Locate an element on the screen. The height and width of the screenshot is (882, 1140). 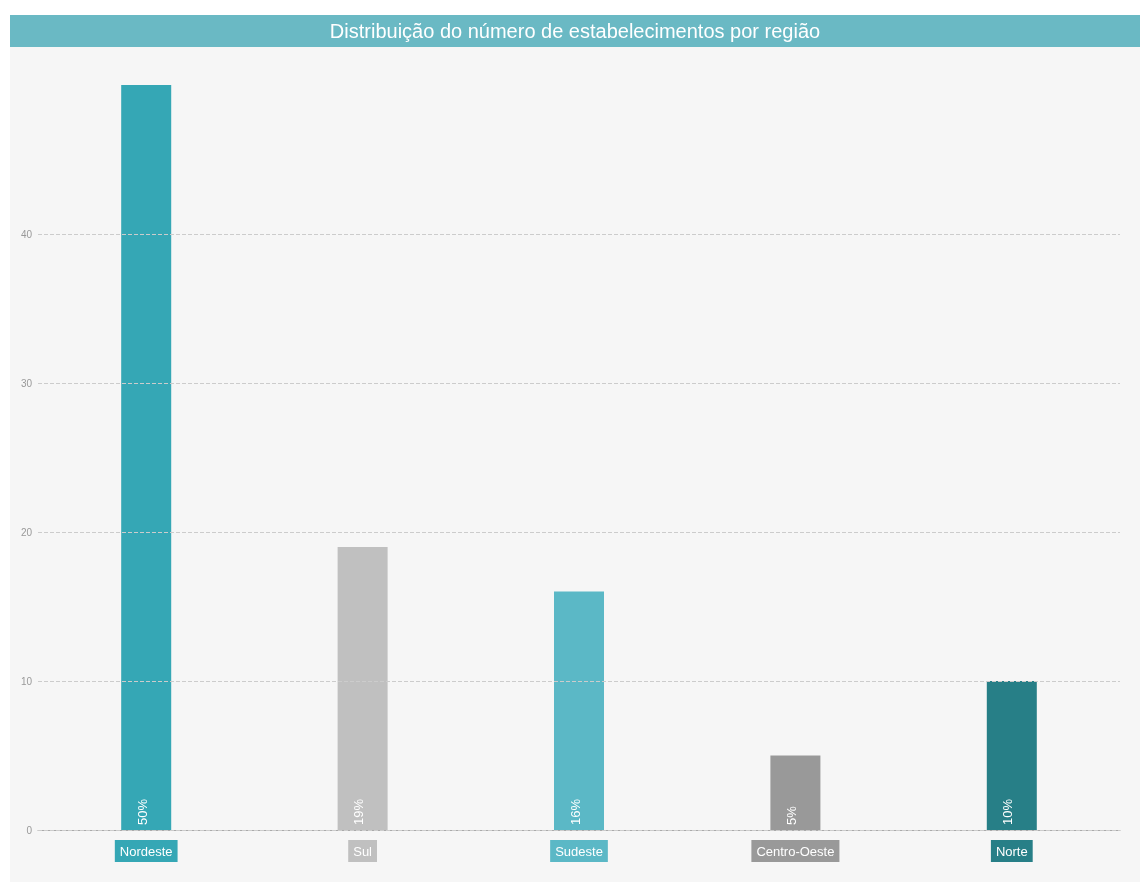
y-tick-label: 10 is located at coordinates (26, 681).